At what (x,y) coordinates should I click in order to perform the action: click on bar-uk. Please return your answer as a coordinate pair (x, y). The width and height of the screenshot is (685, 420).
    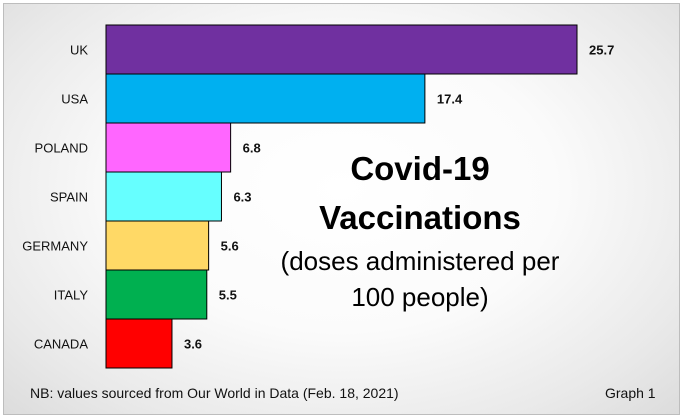
    Looking at the image, I should click on (341, 49).